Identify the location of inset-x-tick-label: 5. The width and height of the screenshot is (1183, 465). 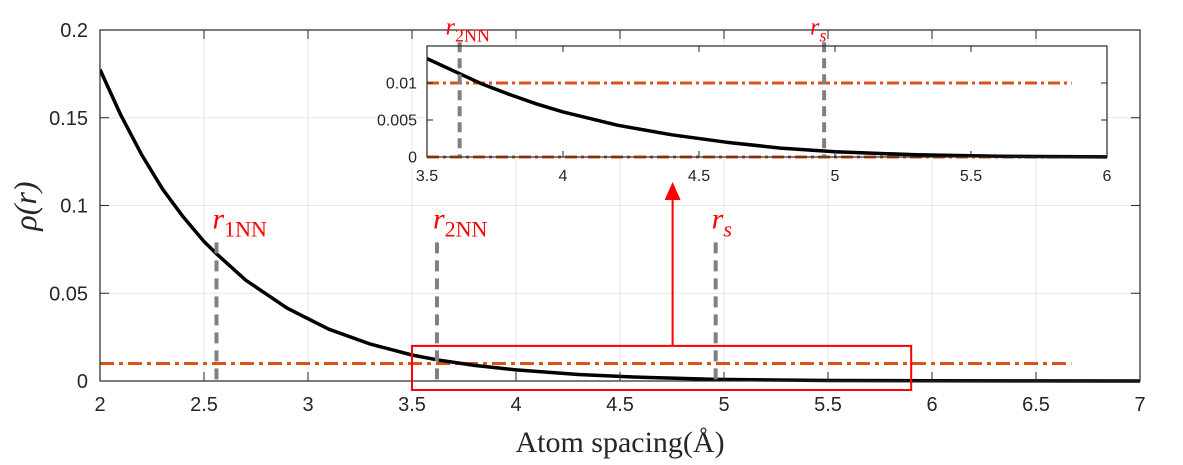
(835, 176).